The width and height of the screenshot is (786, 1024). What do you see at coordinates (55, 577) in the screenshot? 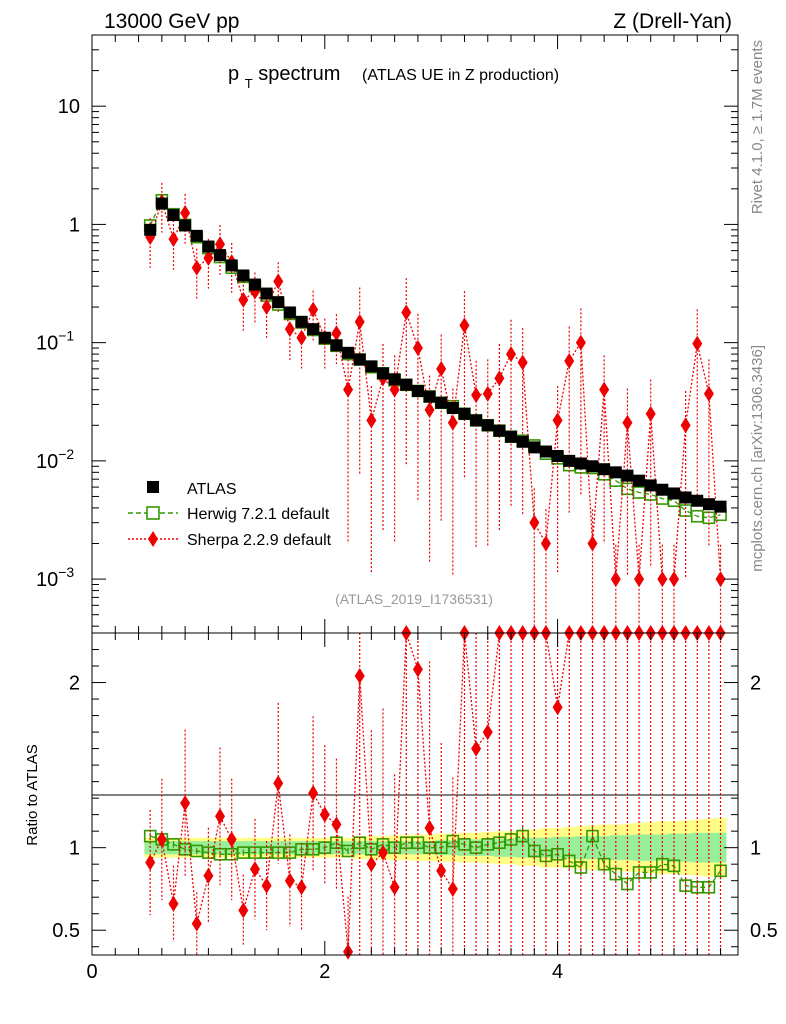
I see `main-ytick-label: 10⁻³` at bounding box center [55, 577].